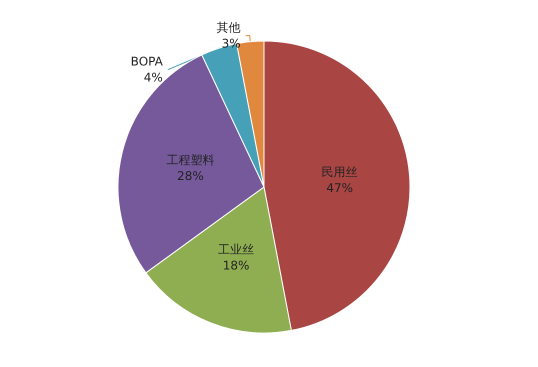  Describe the element at coordinates (228, 27) in the screenshot. I see `slice-label: 其他` at that location.